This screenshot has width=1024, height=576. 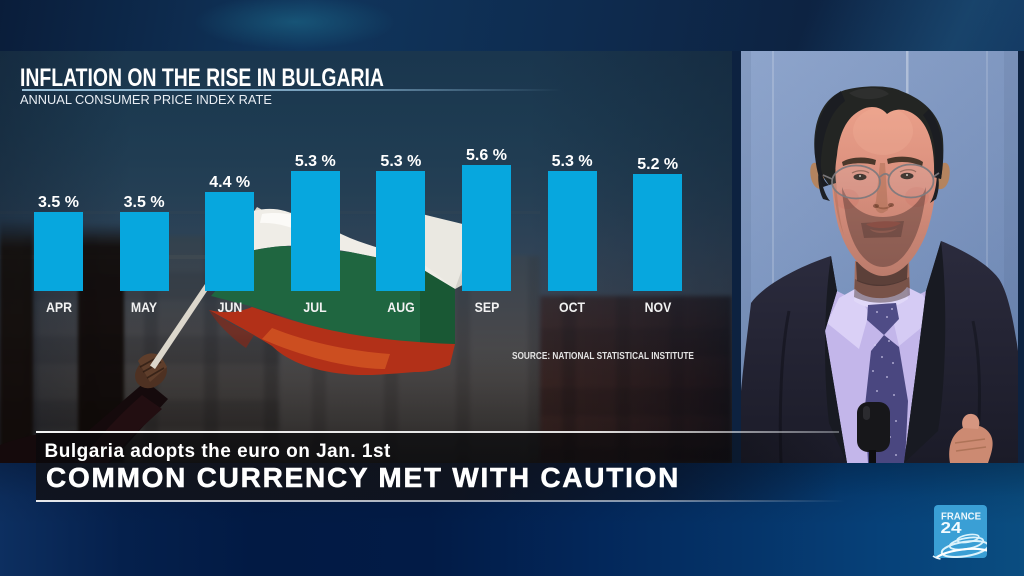 I want to click on svg-text: 24, so click(x=951, y=528).